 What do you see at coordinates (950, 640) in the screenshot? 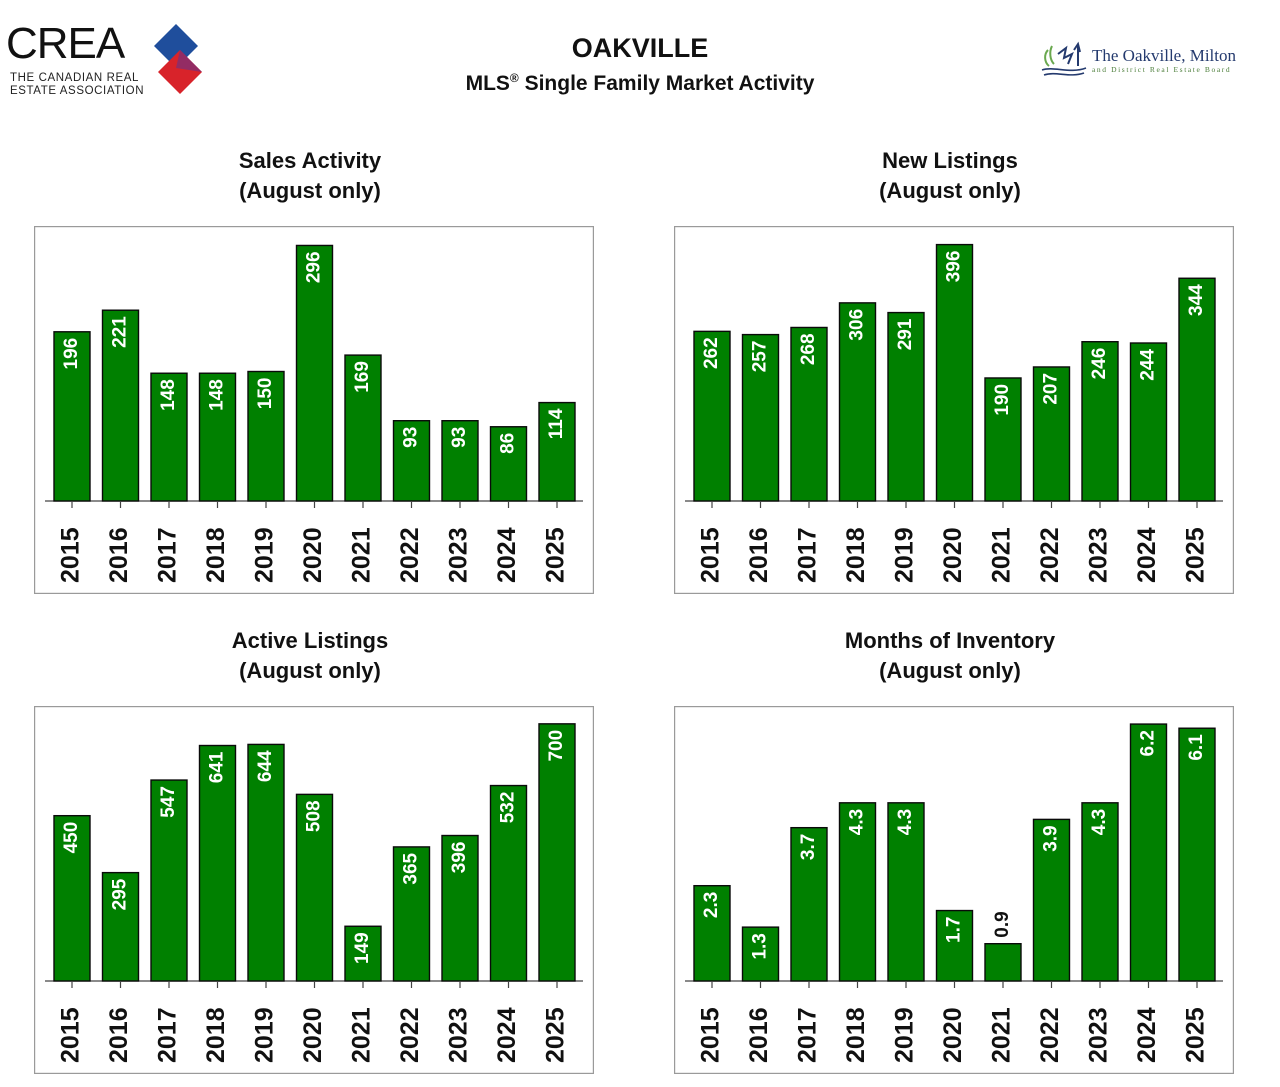
I see `chart-title: Months of Inventory` at bounding box center [950, 640].